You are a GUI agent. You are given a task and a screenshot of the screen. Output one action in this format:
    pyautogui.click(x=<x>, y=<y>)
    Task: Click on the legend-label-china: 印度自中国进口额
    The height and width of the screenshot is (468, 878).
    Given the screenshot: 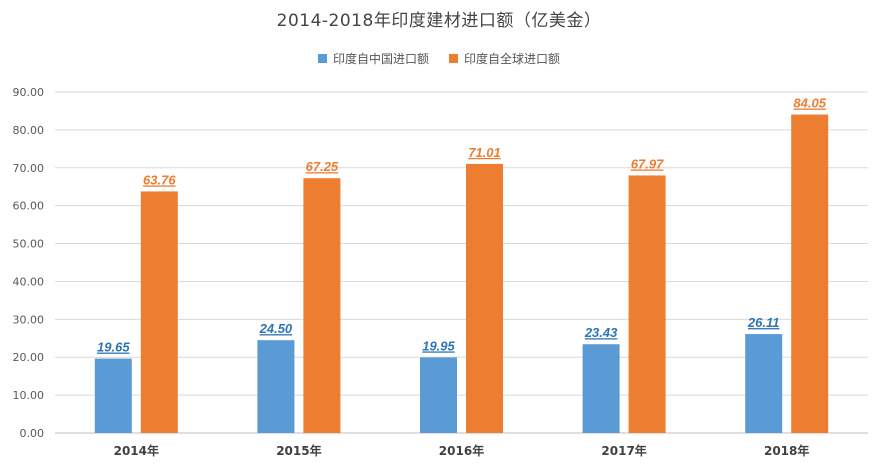 What is the action you would take?
    pyautogui.click(x=380, y=59)
    